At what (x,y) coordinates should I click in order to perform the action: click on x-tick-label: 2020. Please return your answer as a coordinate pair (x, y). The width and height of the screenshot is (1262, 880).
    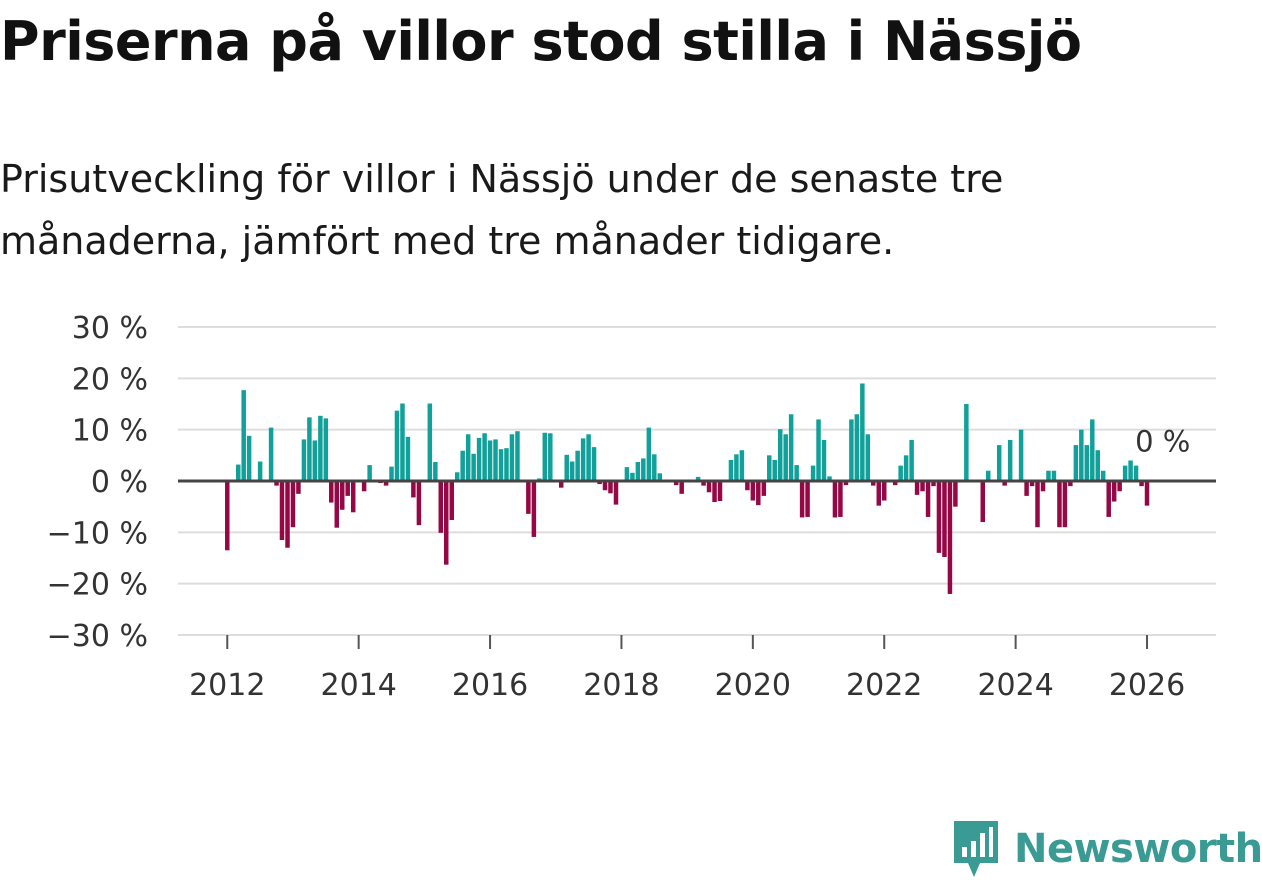
    Looking at the image, I should click on (753, 685).